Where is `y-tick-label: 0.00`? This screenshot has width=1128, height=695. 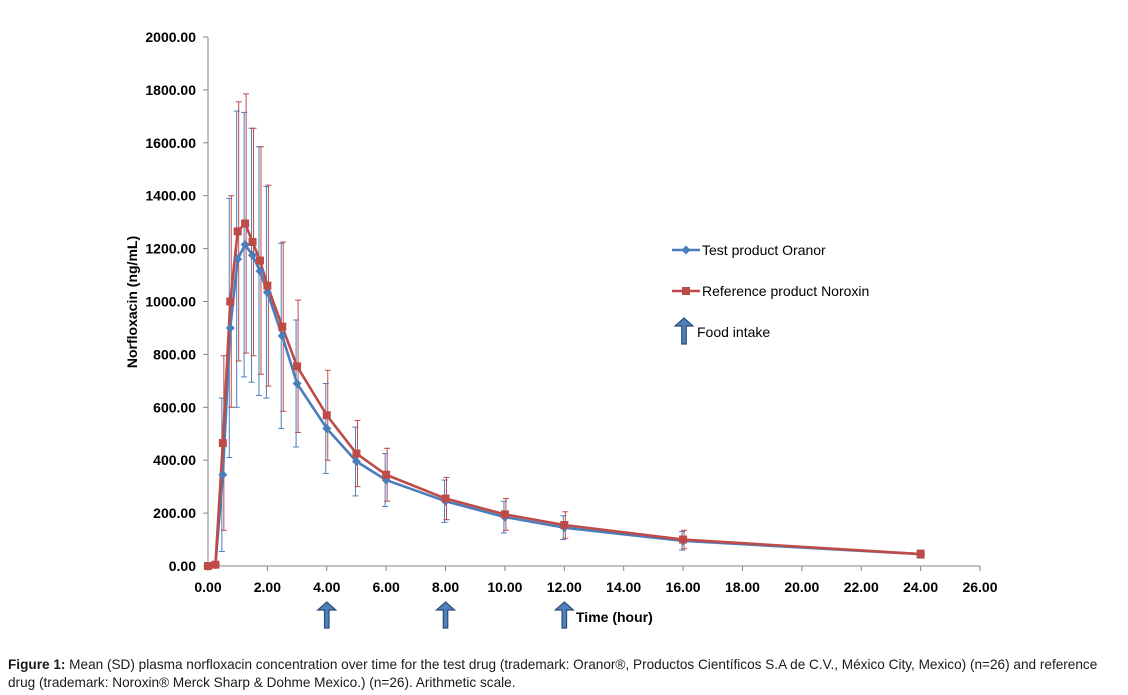
y-tick-label: 0.00 is located at coordinates (182, 566).